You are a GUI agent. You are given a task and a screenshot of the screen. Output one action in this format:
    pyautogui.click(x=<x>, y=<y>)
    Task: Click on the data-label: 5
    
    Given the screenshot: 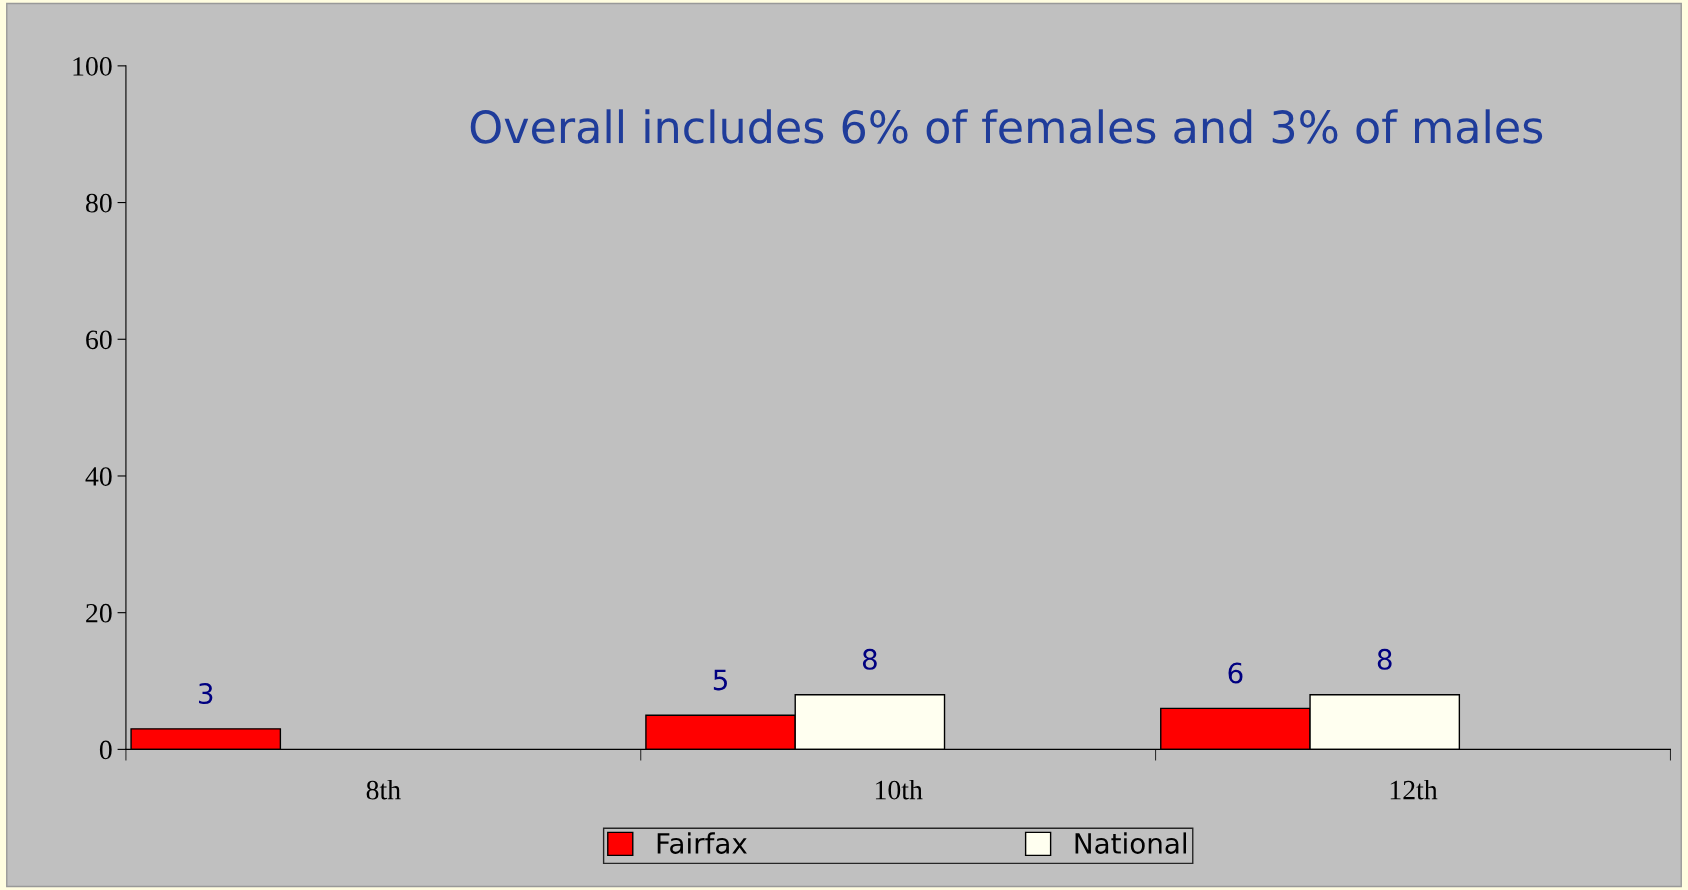 What is the action you would take?
    pyautogui.click(x=720, y=680)
    